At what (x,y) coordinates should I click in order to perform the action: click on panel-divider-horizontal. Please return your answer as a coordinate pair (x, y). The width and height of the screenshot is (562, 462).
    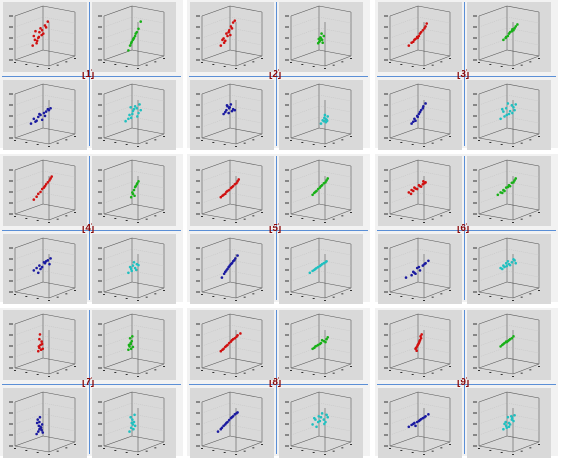
    Looking at the image, I should click on (278, 384).